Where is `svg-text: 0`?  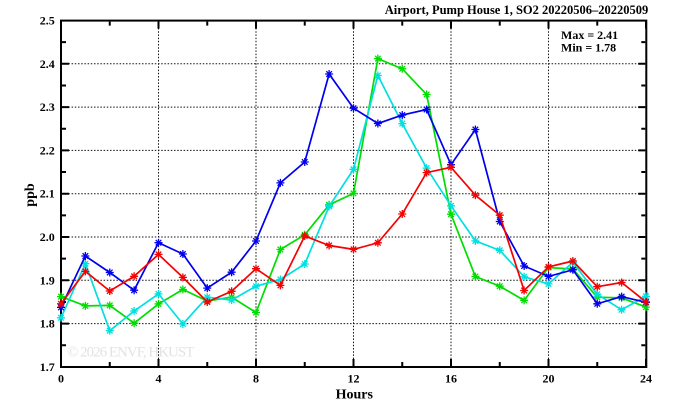 svg-text: 0 is located at coordinates (61, 379).